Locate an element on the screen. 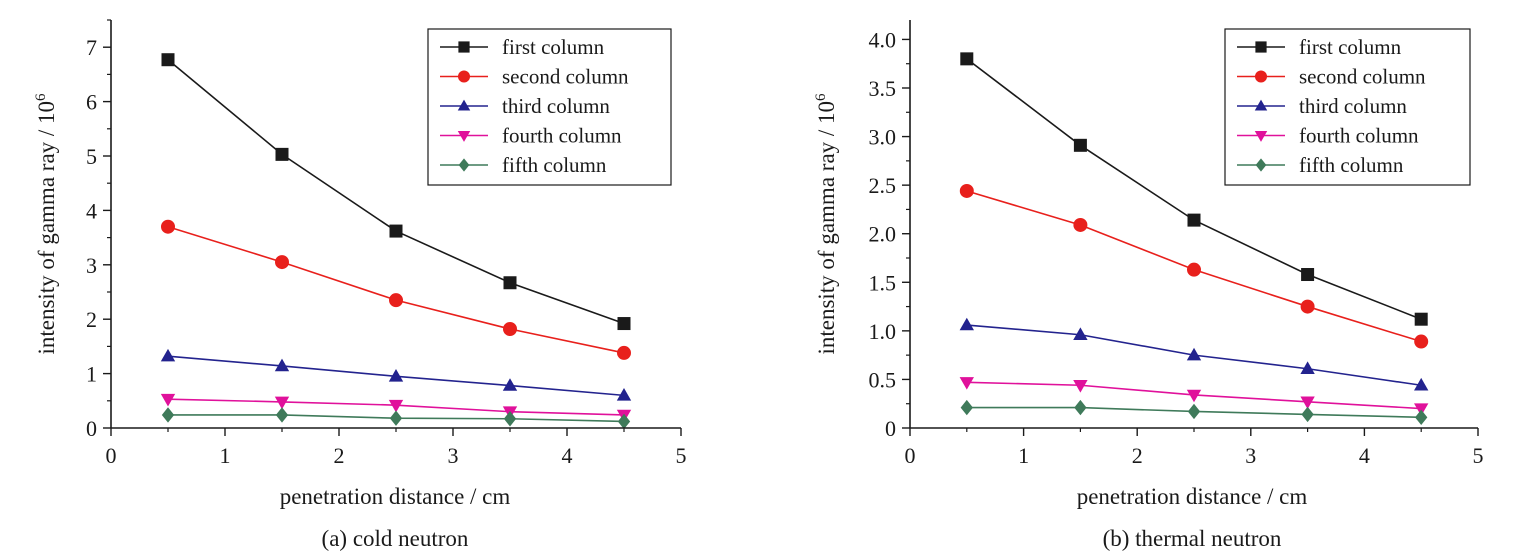 This screenshot has width=1515, height=558. y-tick-label: 2.5 is located at coordinates (883, 185).